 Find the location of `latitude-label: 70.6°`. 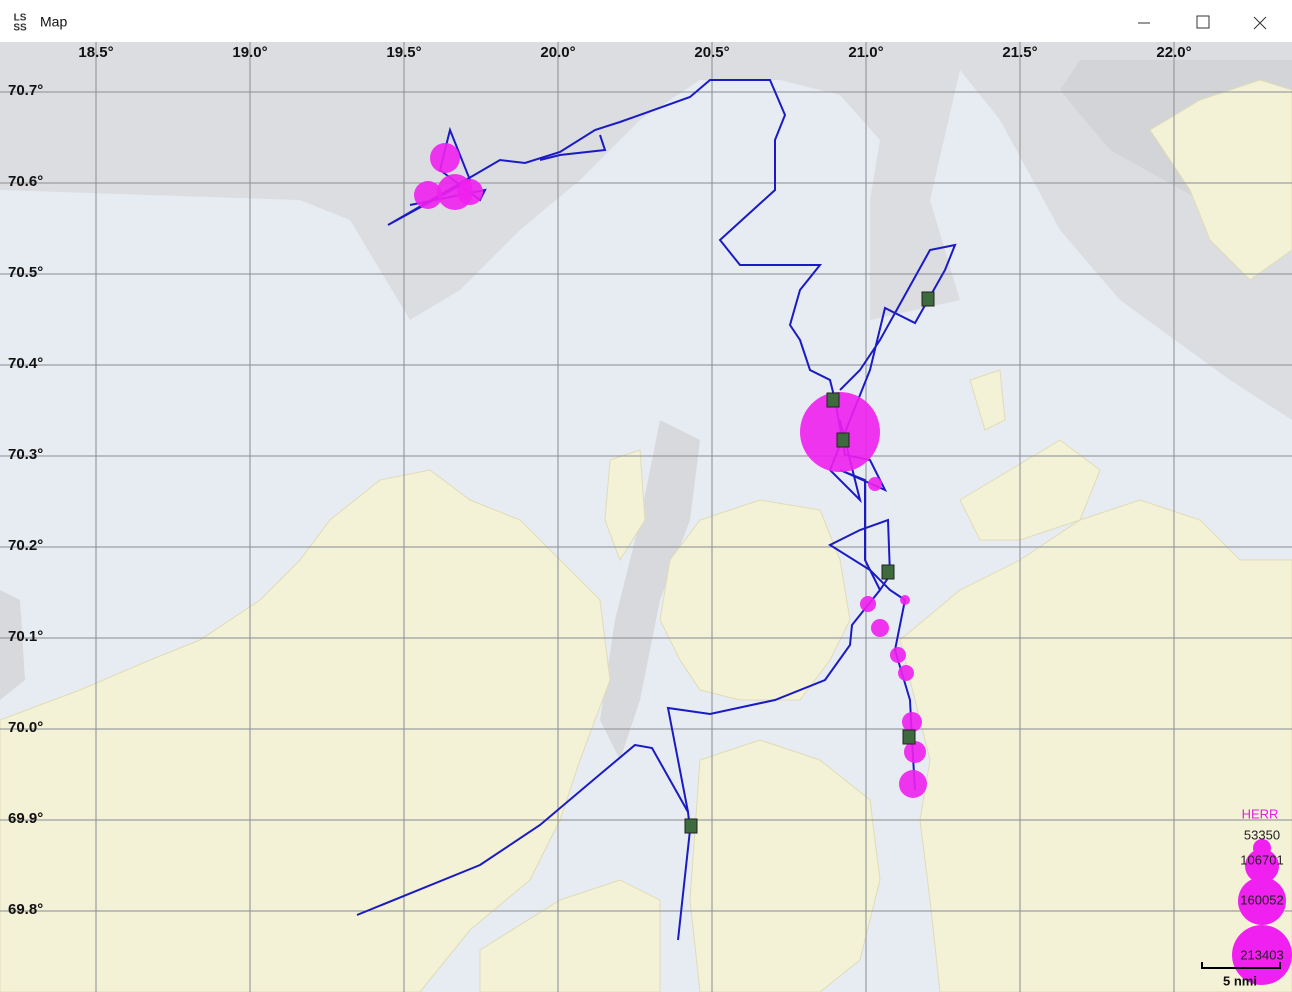

latitude-label: 70.6° is located at coordinates (25, 181).